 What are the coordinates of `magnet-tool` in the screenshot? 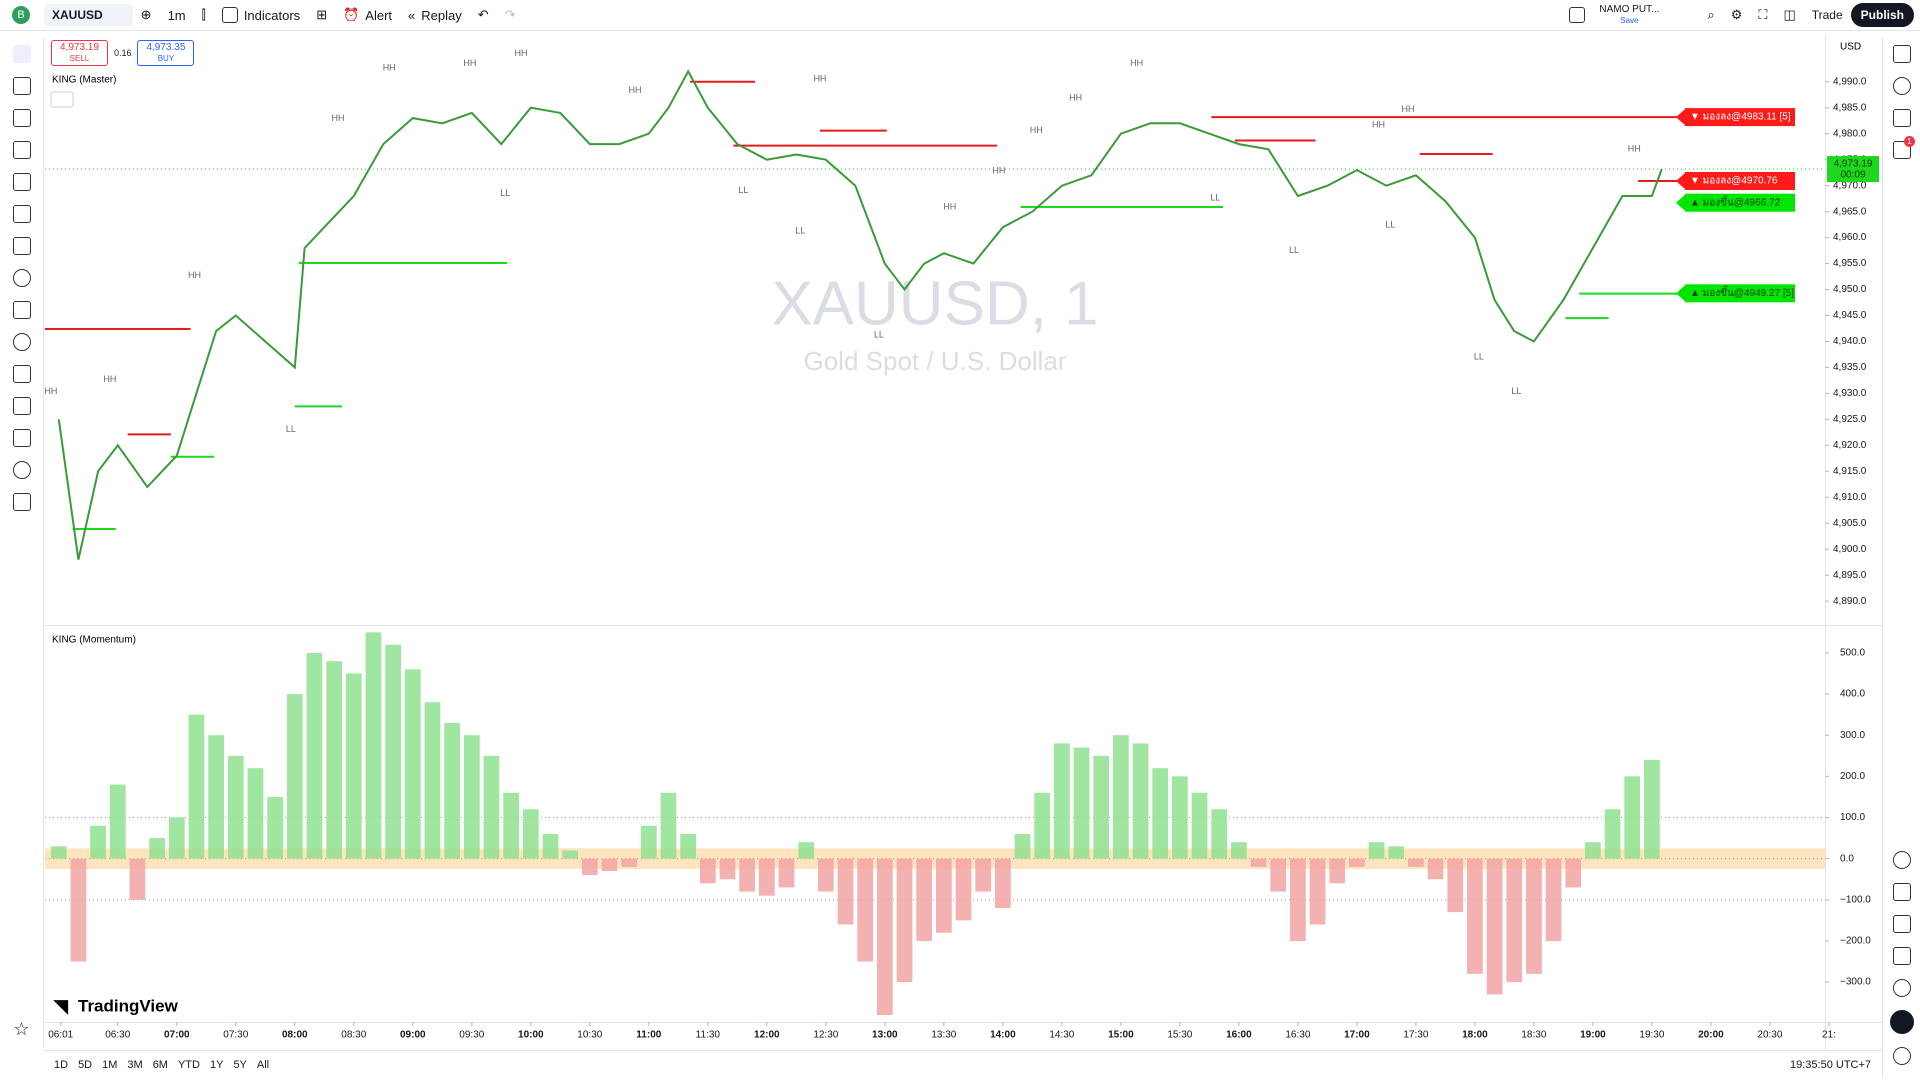 It's located at (21, 374).